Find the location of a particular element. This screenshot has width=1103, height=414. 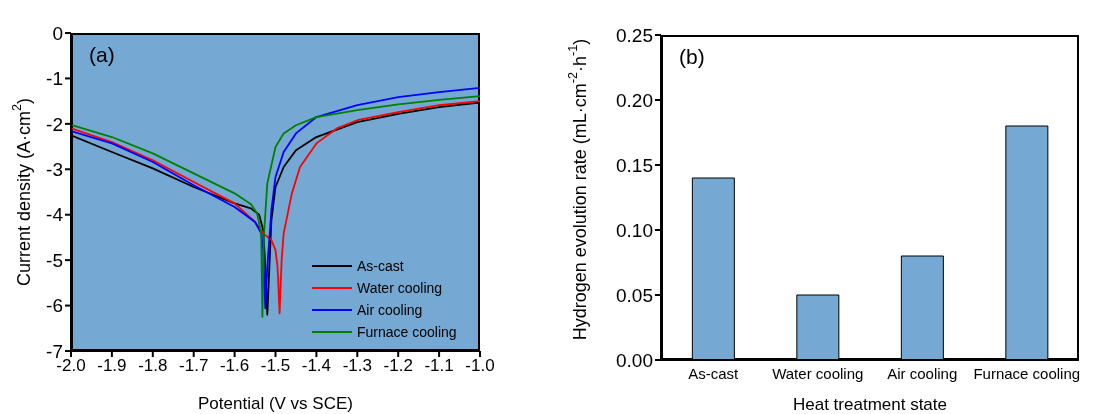

y-tick-label: -6 is located at coordinates (54, 306).